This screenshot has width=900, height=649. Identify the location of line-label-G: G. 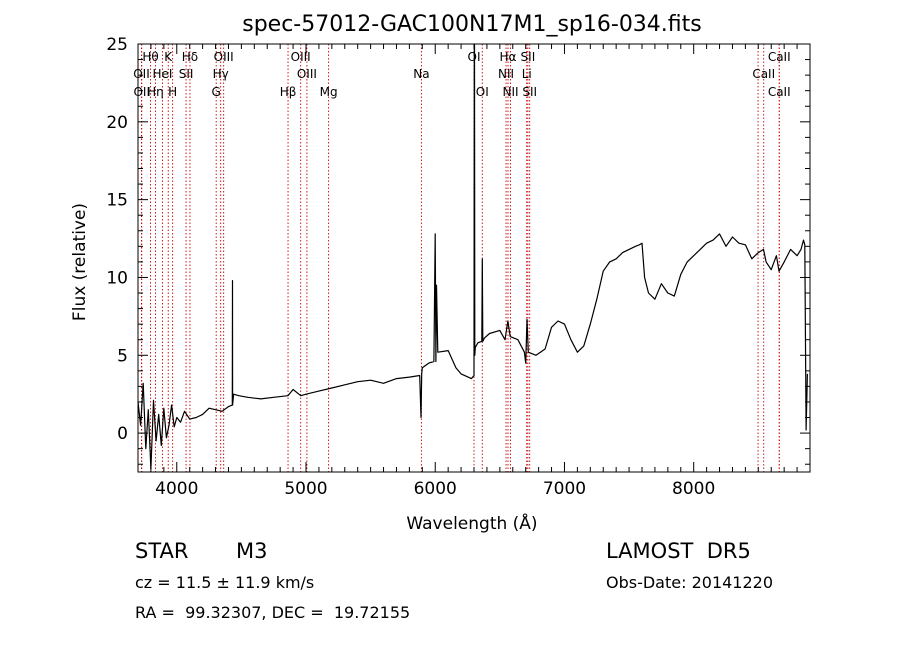
(216, 92).